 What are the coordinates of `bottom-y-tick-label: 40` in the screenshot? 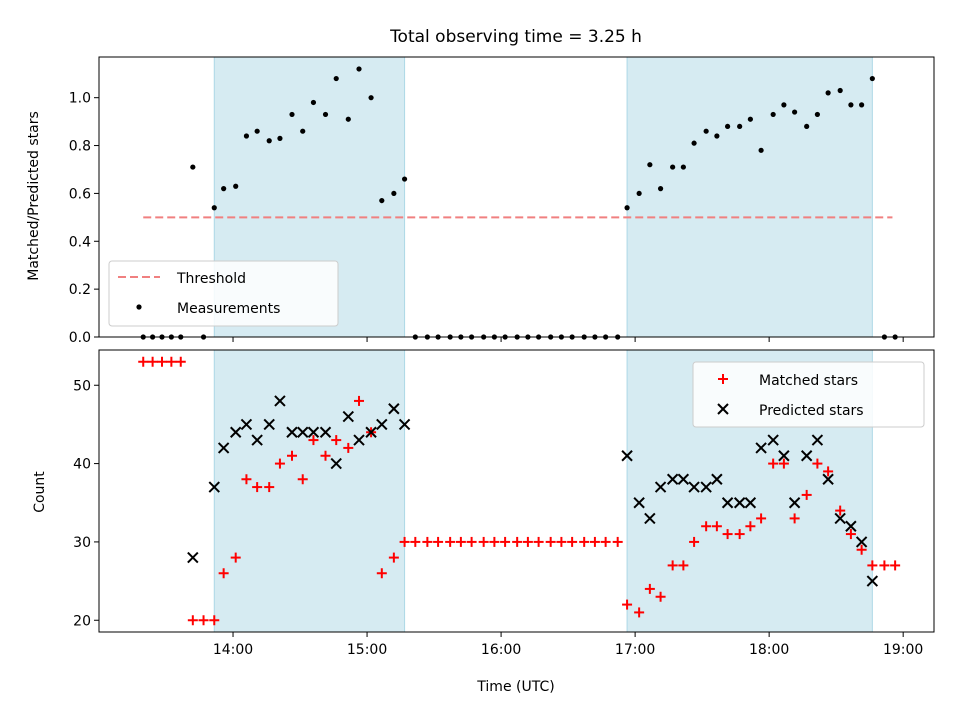 It's located at (82, 465).